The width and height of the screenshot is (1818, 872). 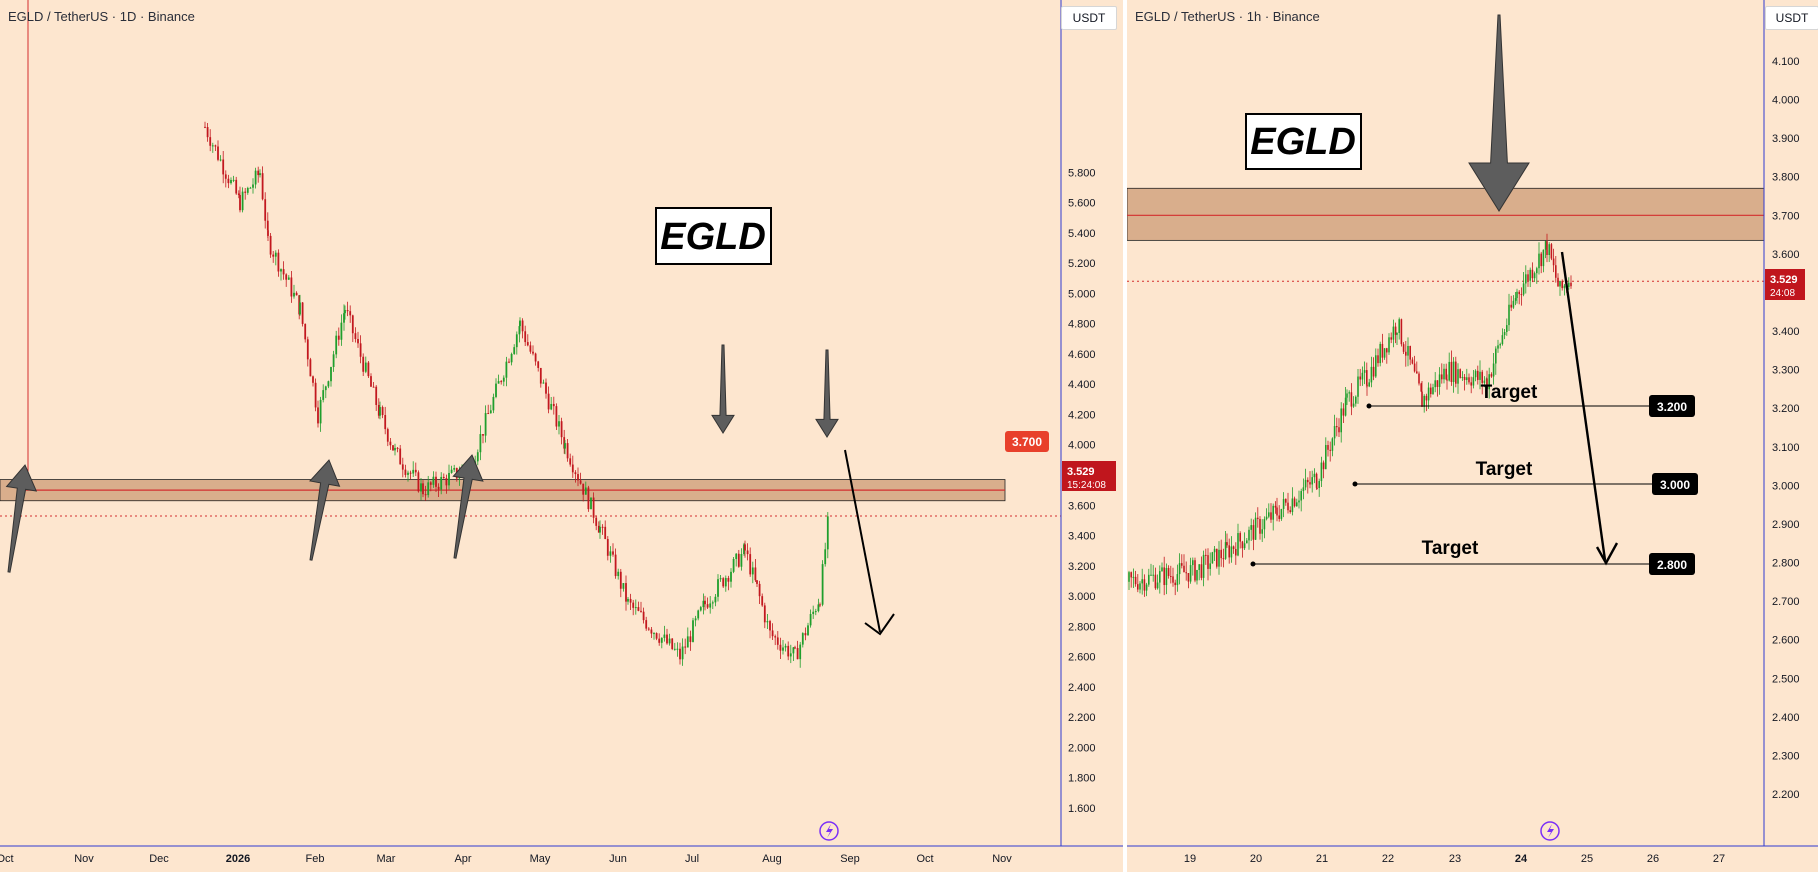 What do you see at coordinates (1082, 537) in the screenshot?
I see `price-tick-label: 3.400` at bounding box center [1082, 537].